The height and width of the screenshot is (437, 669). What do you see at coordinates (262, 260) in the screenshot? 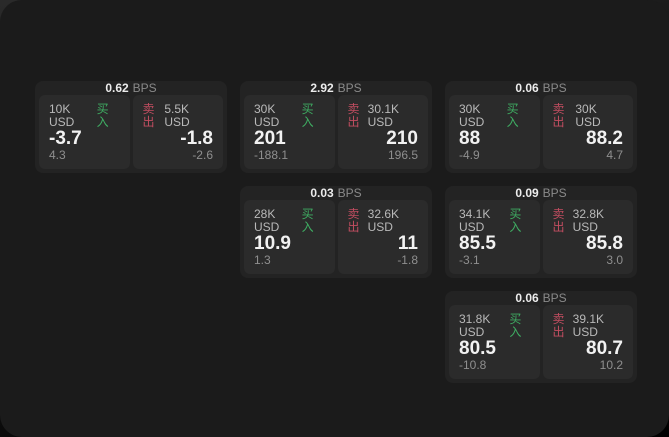
I see `buy-delta: 1.3` at bounding box center [262, 260].